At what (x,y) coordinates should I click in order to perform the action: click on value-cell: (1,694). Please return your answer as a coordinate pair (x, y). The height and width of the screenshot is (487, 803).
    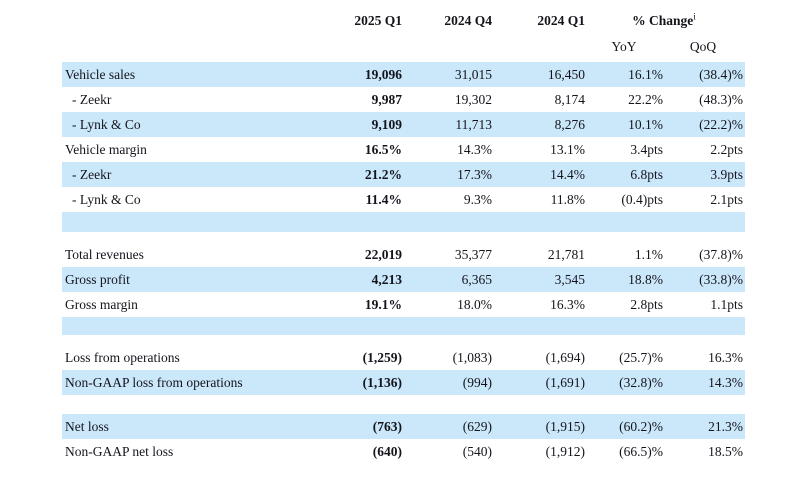
    Looking at the image, I should click on (565, 357).